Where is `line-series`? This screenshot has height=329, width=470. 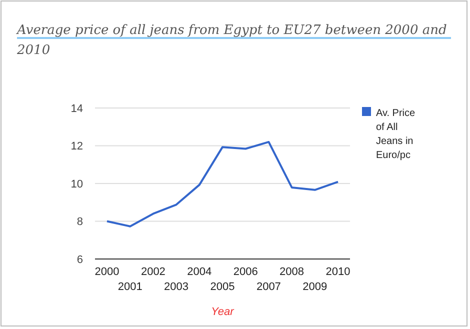 line-series is located at coordinates (222, 184).